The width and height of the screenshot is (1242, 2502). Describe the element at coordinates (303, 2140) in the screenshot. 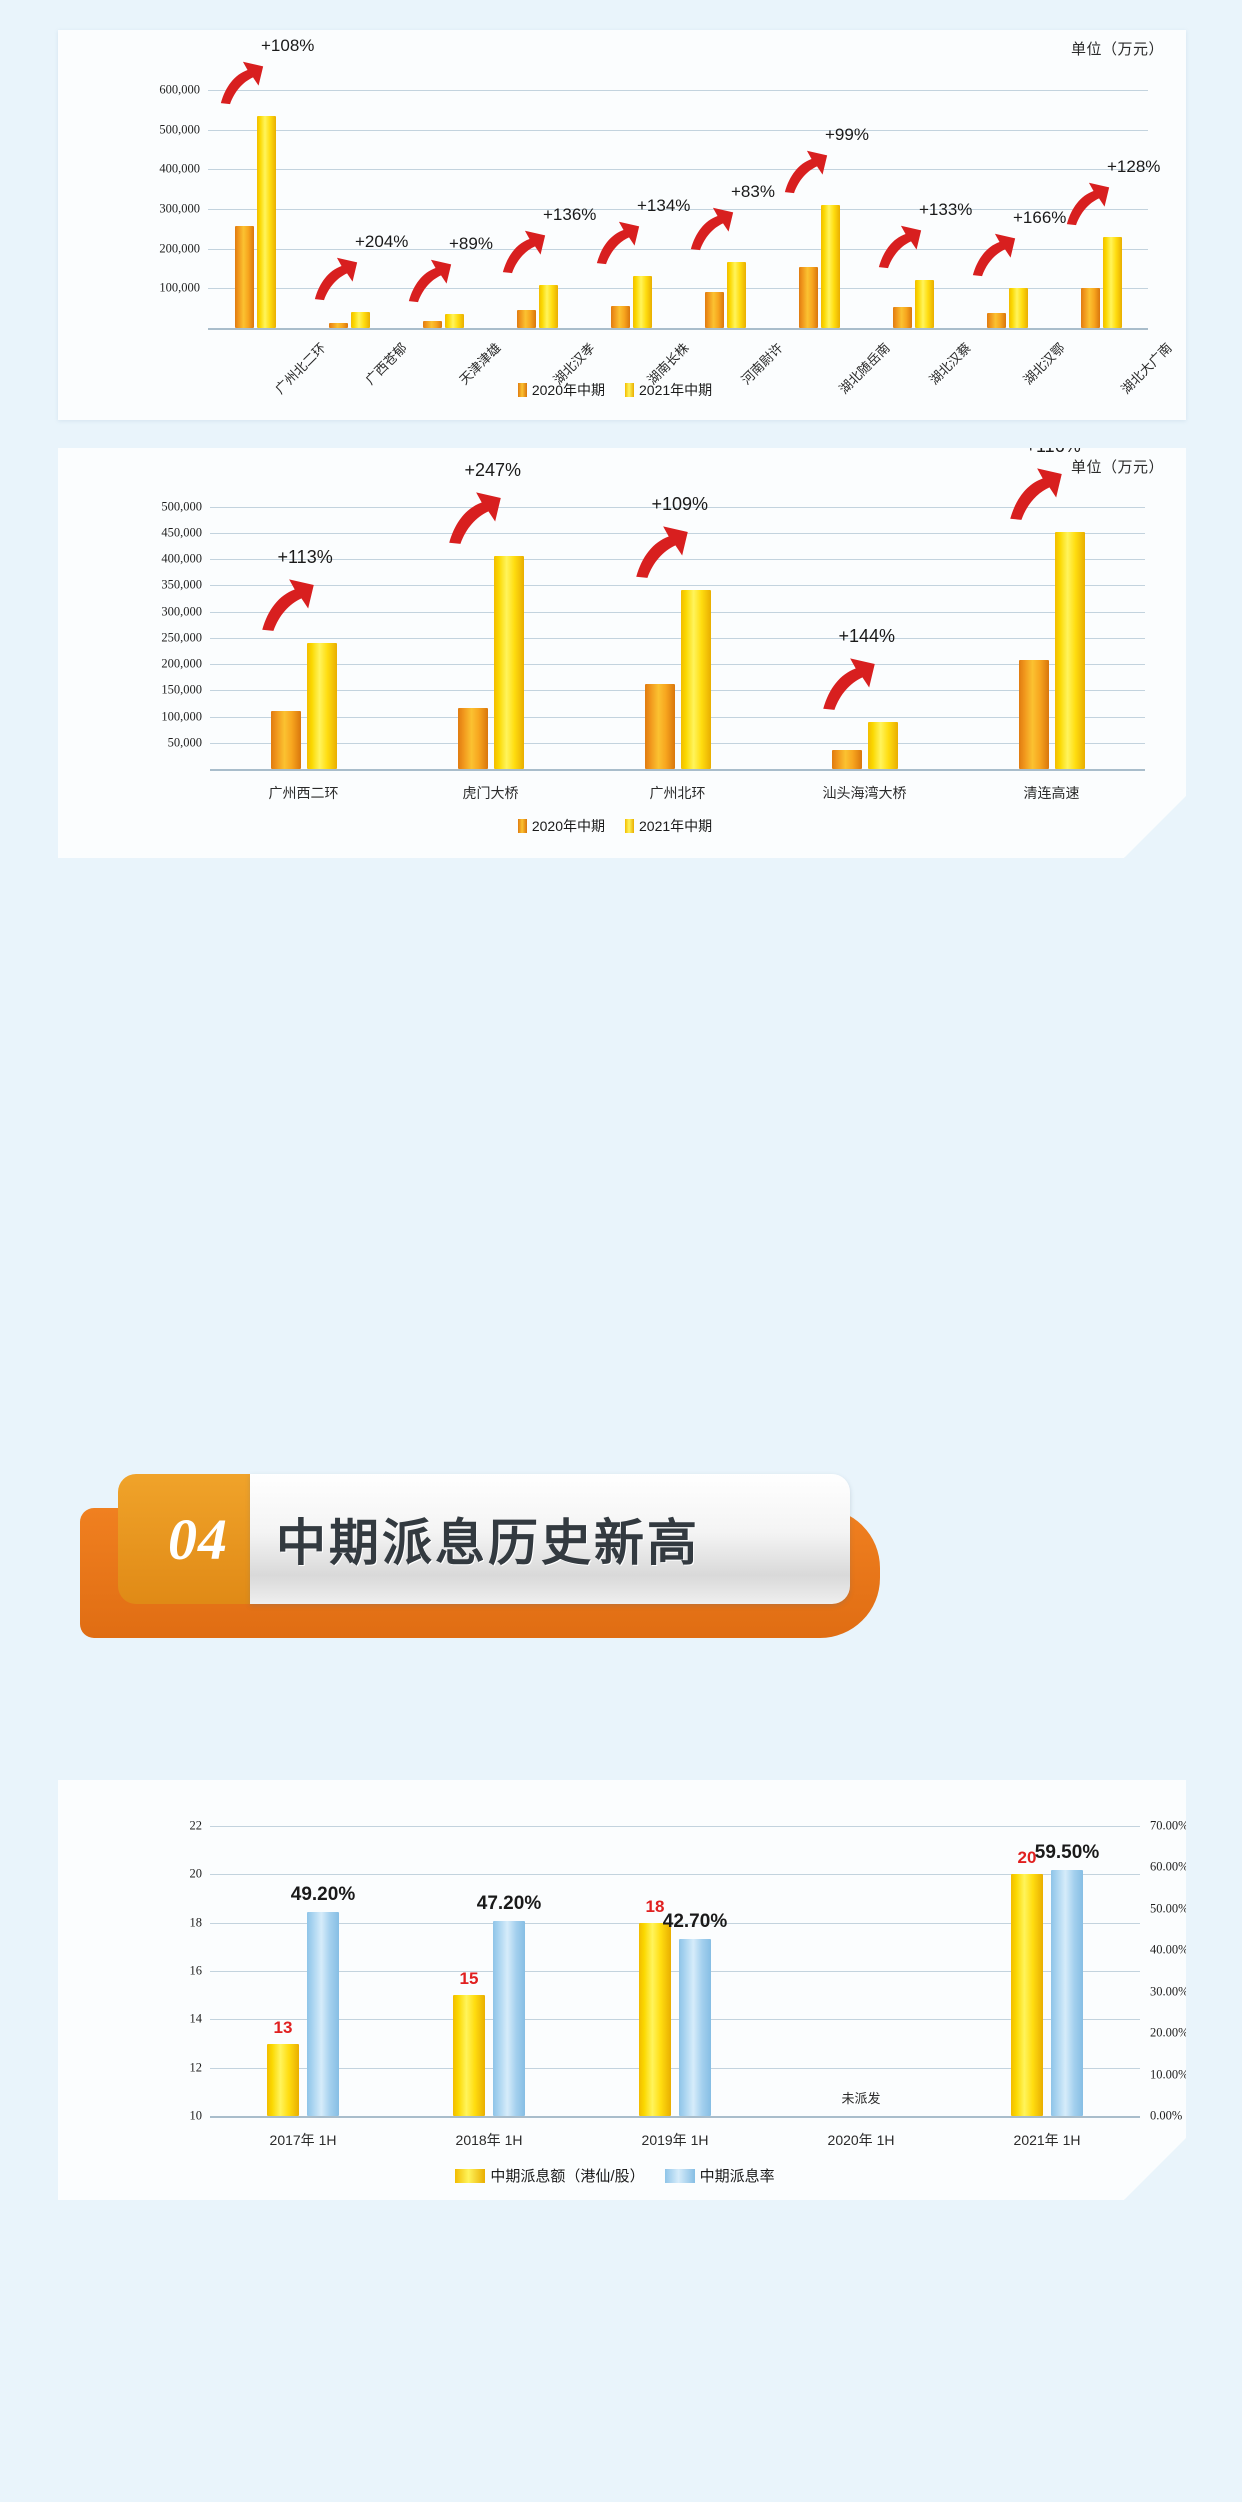

I see `x-axis-label: 2017年 1H` at that location.